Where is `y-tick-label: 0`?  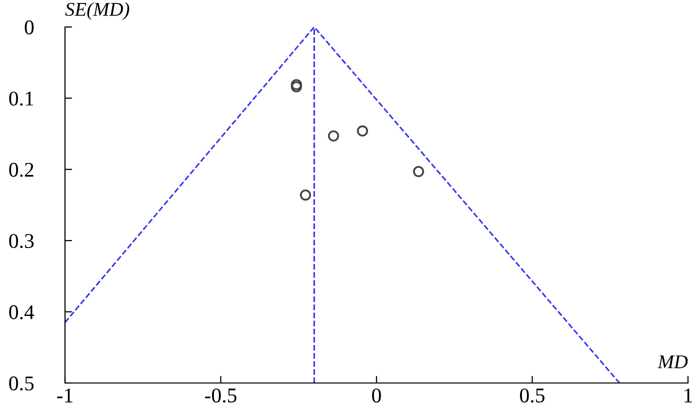
y-tick-label: 0 is located at coordinates (29, 27).